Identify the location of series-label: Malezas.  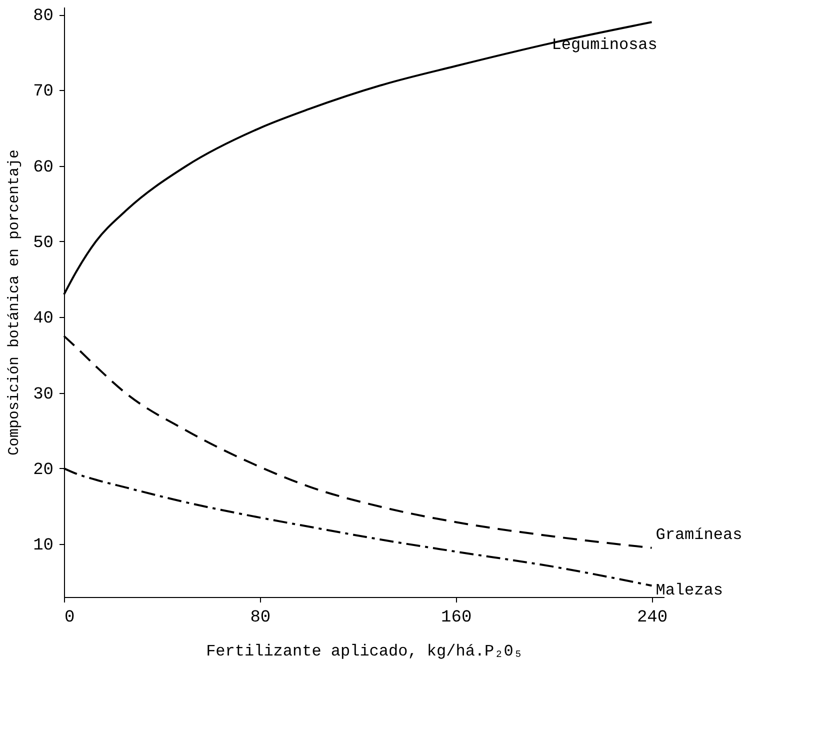
(689, 591).